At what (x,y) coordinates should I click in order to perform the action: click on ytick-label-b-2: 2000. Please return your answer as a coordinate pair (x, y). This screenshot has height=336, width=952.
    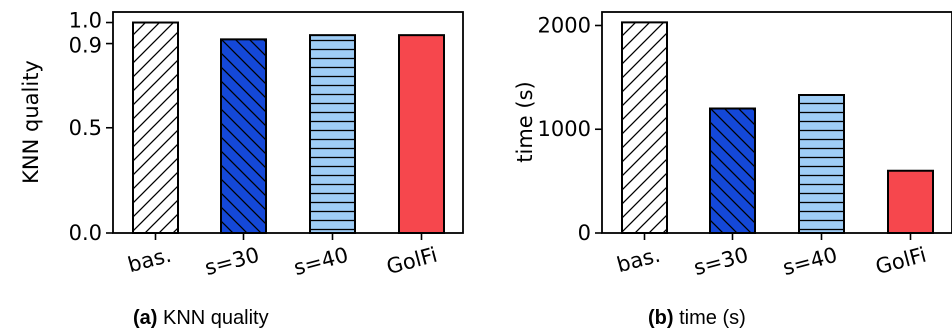
    Looking at the image, I should click on (564, 25).